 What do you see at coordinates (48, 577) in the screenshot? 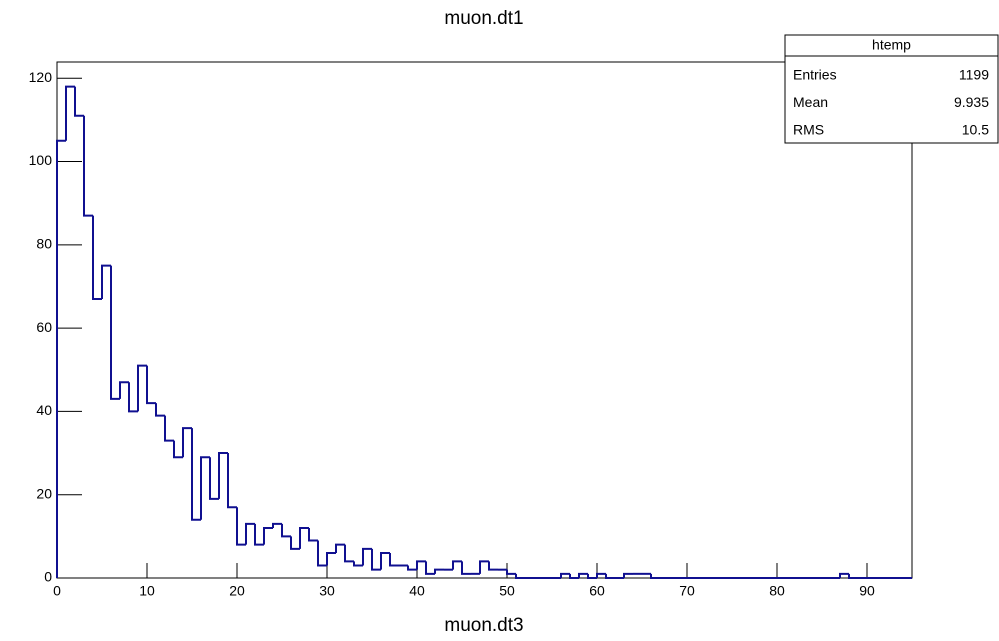
I see `y-tick-label: 0` at bounding box center [48, 577].